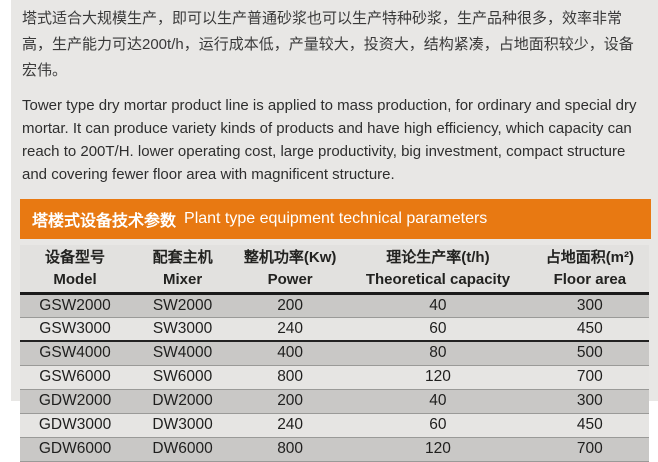 Image resolution: width=658 pixels, height=462 pixels. What do you see at coordinates (75, 305) in the screenshot?
I see `cell-model: GSW2000` at bounding box center [75, 305].